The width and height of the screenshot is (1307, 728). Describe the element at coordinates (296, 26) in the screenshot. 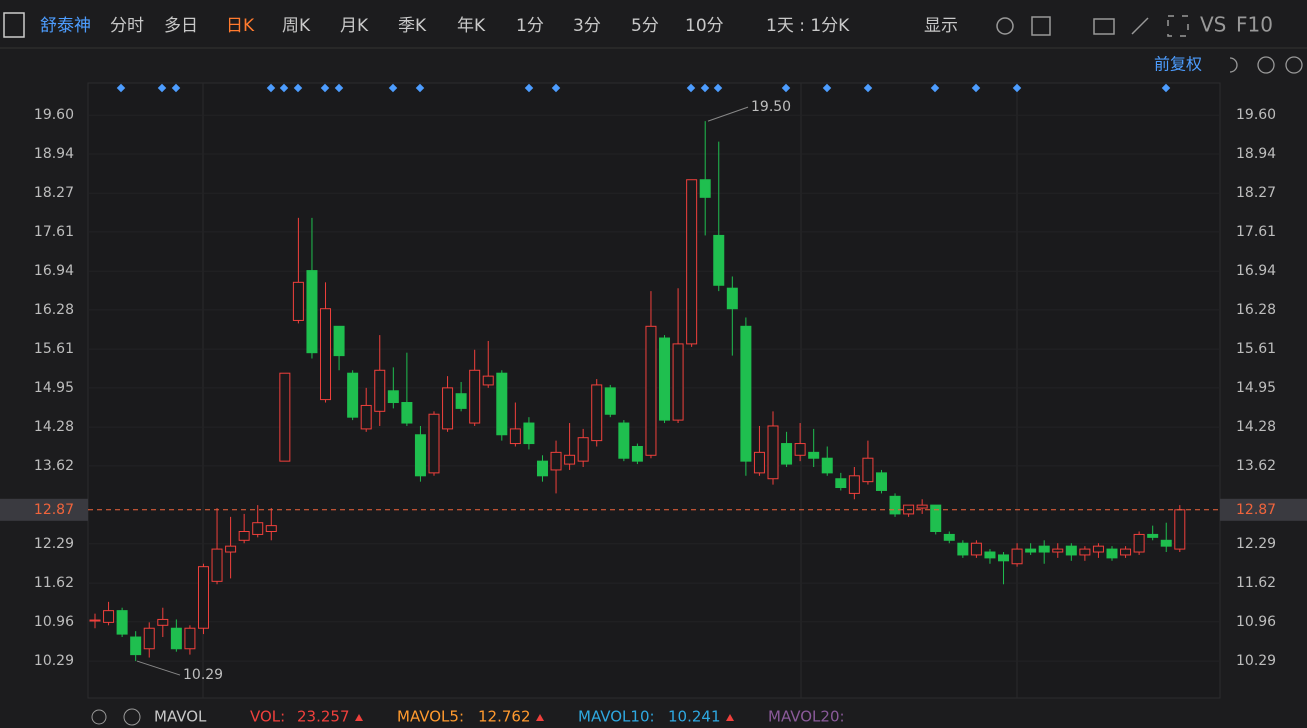

I see `tab: 周K` at that location.